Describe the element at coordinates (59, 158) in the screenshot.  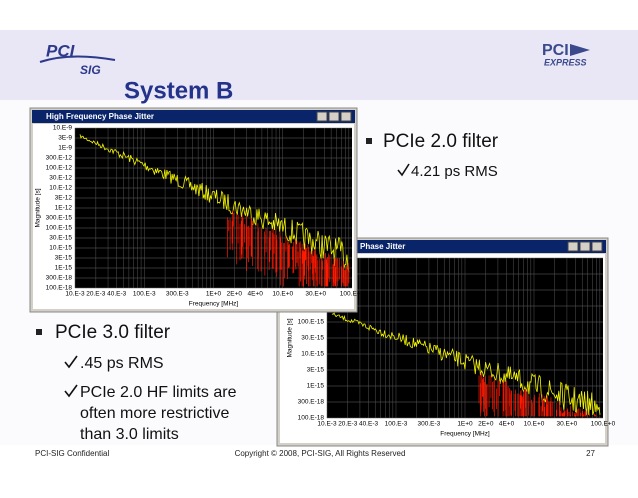
I see `y-tick-label: 300.E-12` at that location.